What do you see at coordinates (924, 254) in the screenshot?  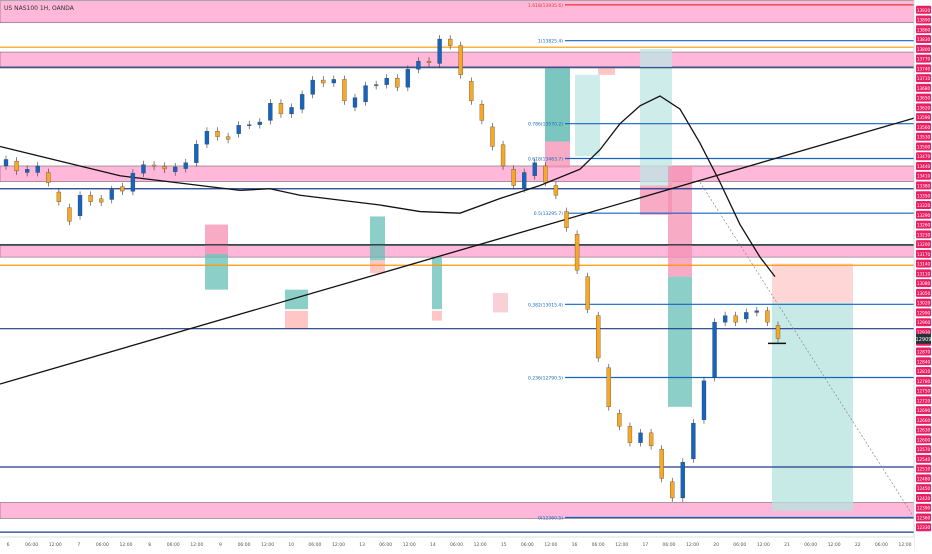 I see `price-label-25: 13170` at bounding box center [924, 254].